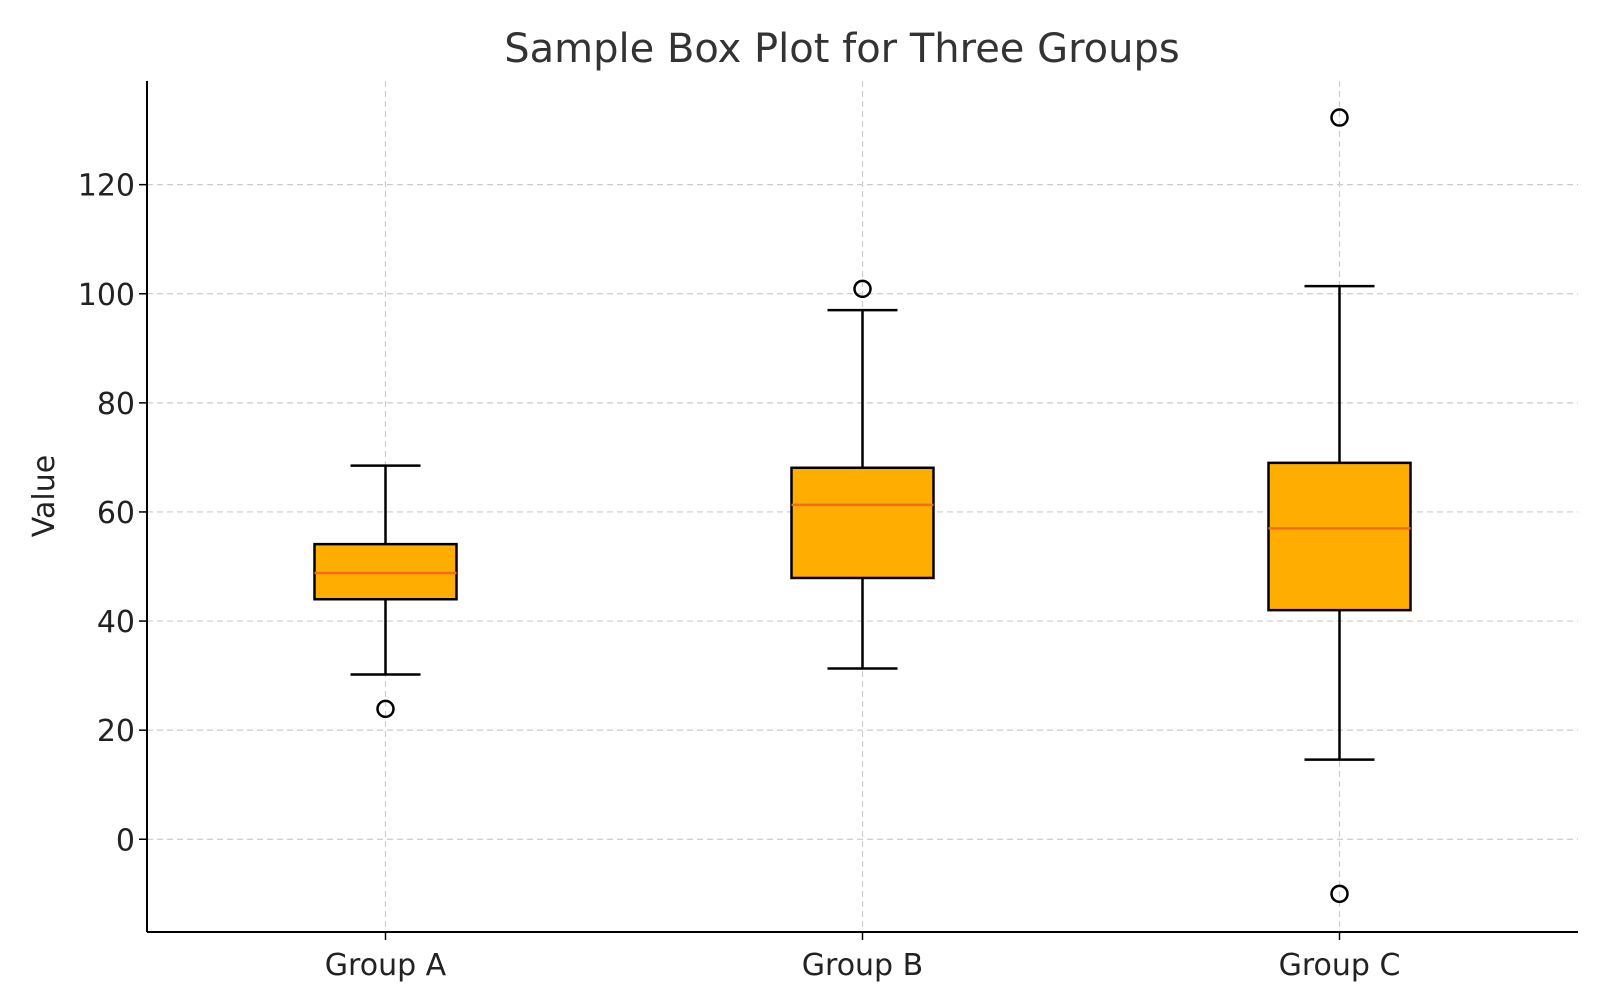 Image resolution: width=1600 pixels, height=1004 pixels. Describe the element at coordinates (116, 404) in the screenshot. I see `y-tick-label: 80` at that location.